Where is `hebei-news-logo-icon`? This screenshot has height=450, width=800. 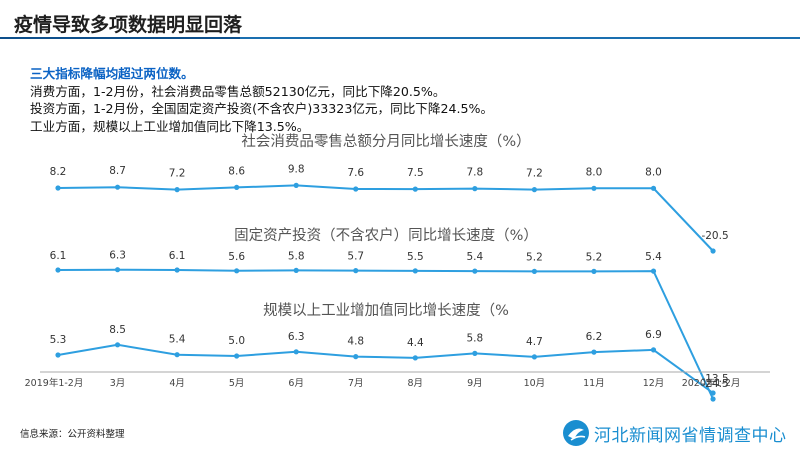
hebei-news-logo-icon is located at coordinates (576, 433).